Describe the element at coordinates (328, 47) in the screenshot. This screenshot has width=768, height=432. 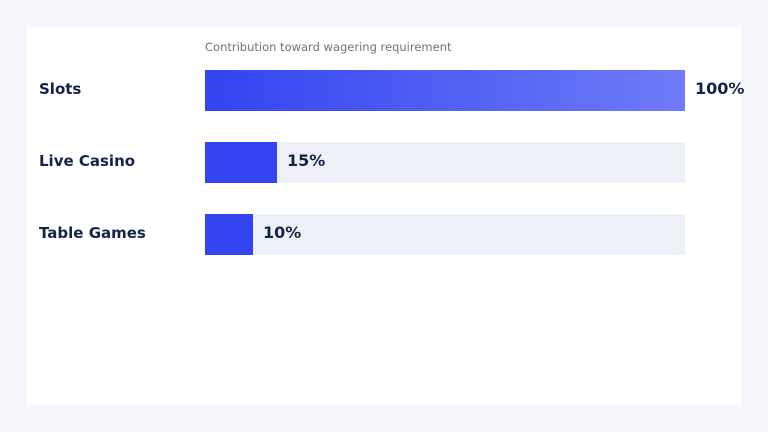
I see `chart-caption: Contribution toward wagering requirement` at that location.